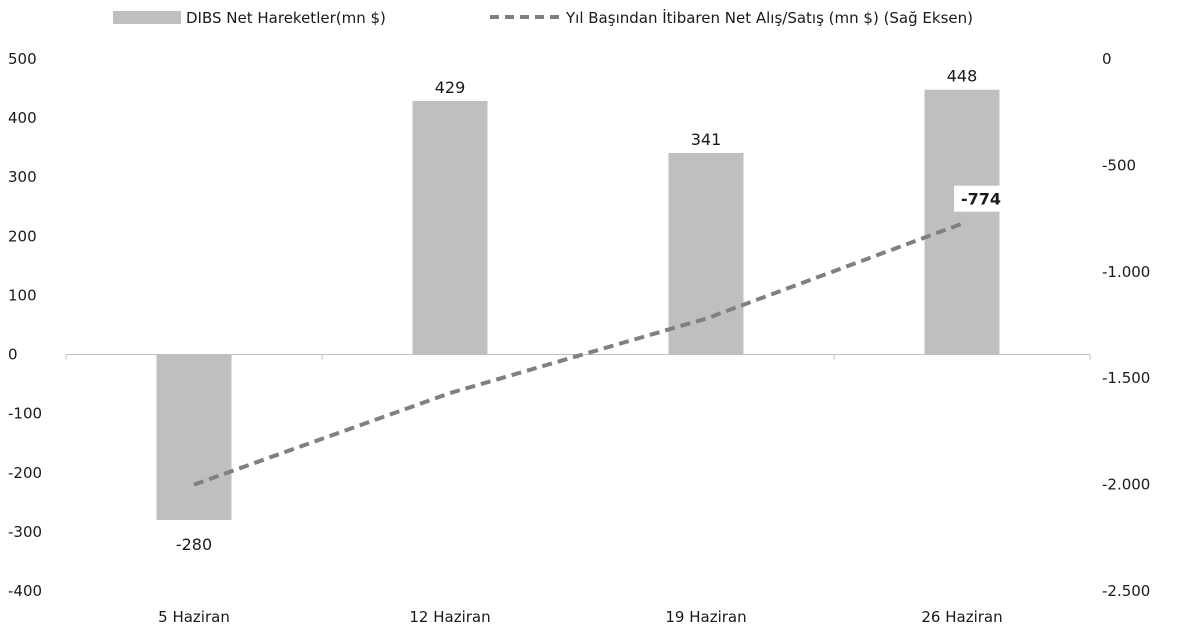 The width and height of the screenshot is (1178, 632). What do you see at coordinates (1107, 59) in the screenshot?
I see `right-tick-label: 0` at bounding box center [1107, 59].